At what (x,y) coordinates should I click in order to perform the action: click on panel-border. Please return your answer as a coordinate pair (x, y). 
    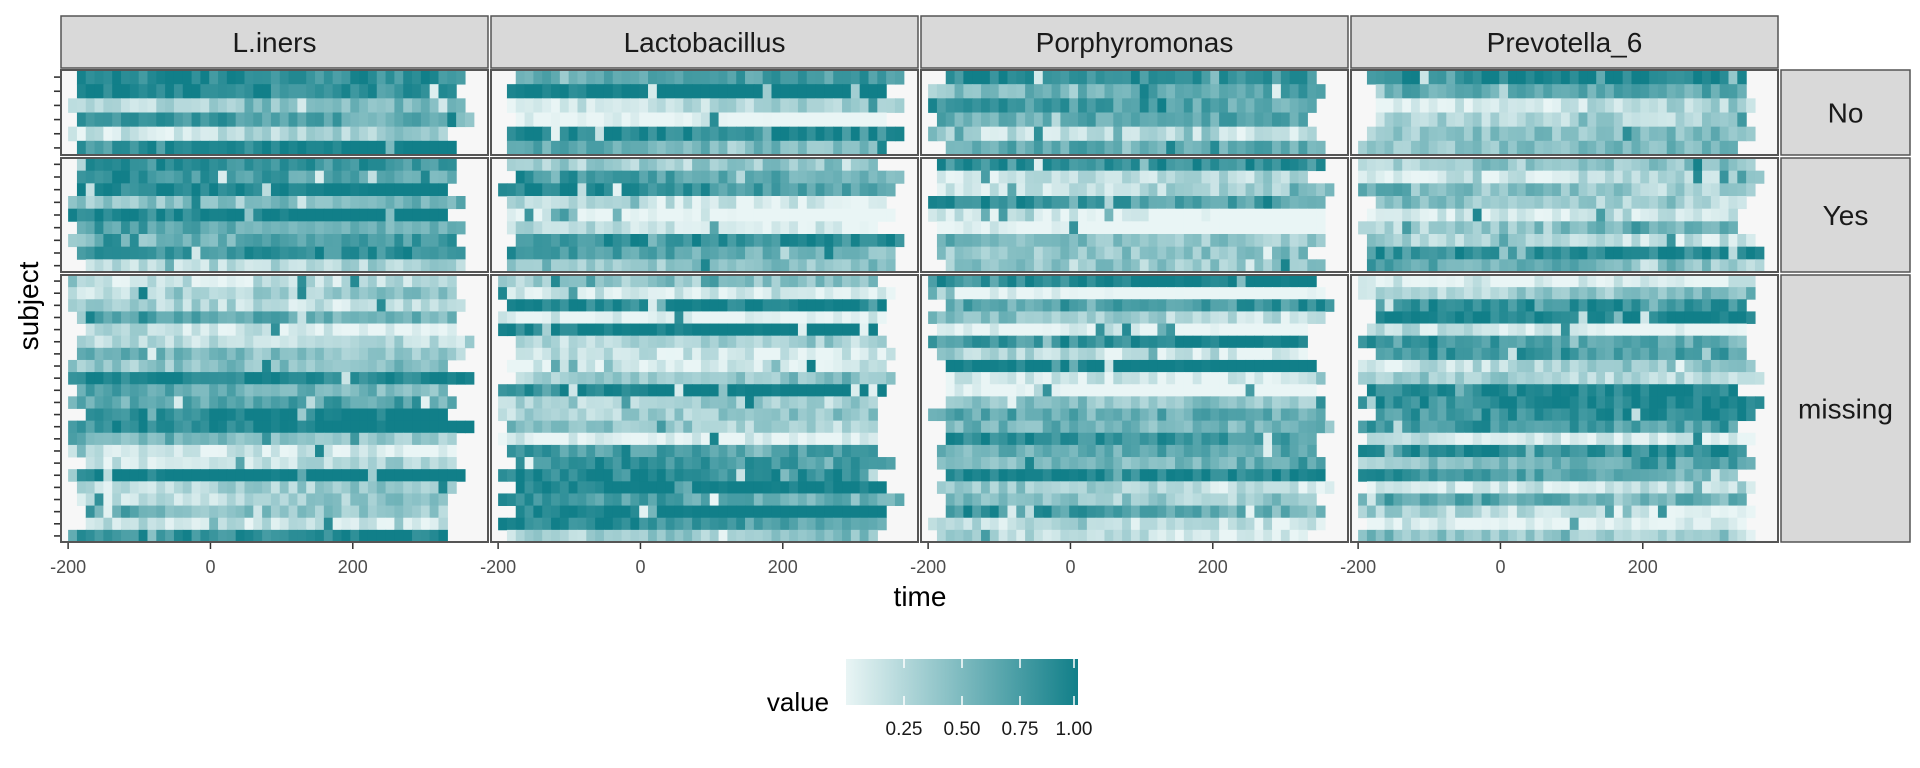
    Looking at the image, I should click on (274, 112).